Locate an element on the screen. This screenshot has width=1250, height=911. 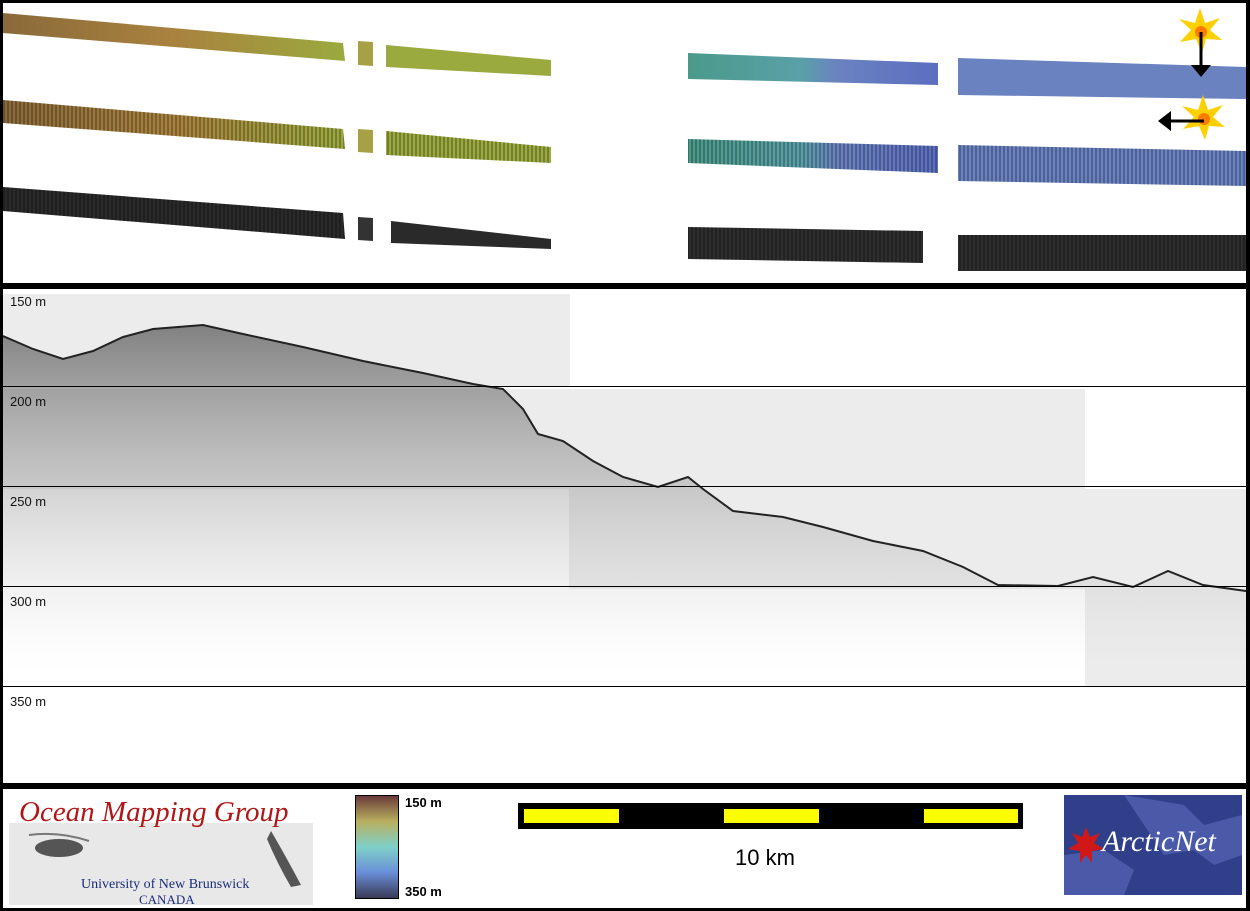
omg-university: University of New Brunswick is located at coordinates (165, 884).